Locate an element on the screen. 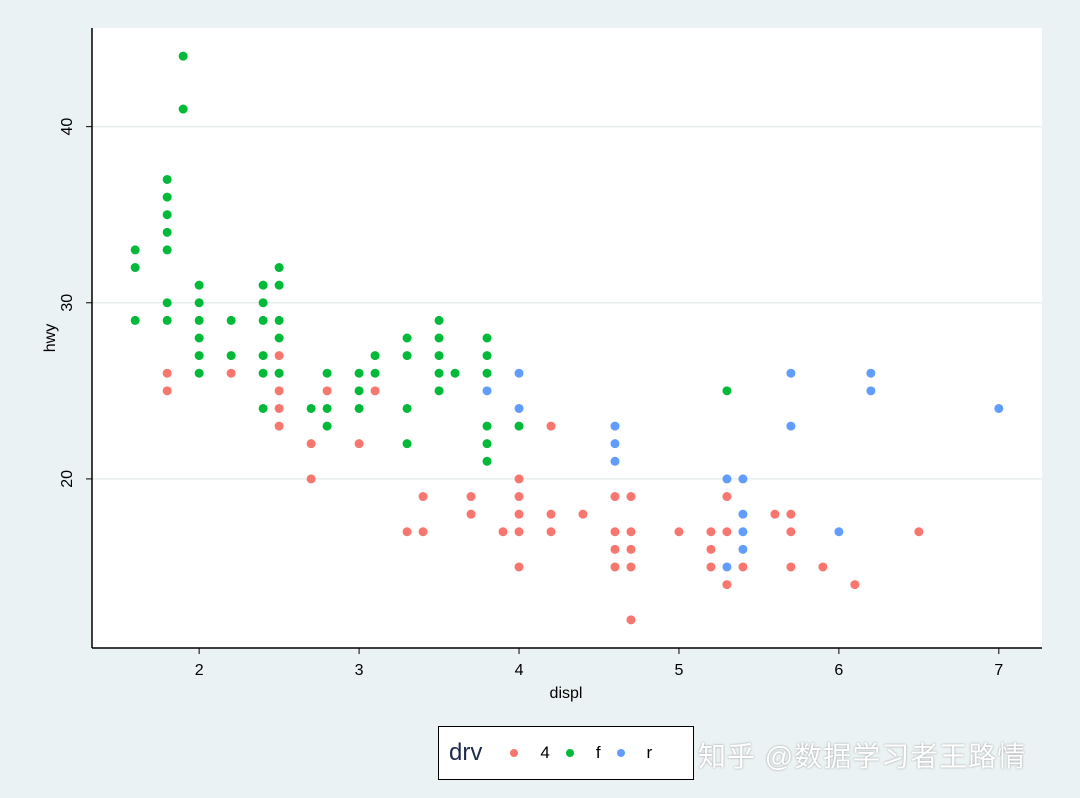  y-axis-label: hwy is located at coordinates (50, 338).